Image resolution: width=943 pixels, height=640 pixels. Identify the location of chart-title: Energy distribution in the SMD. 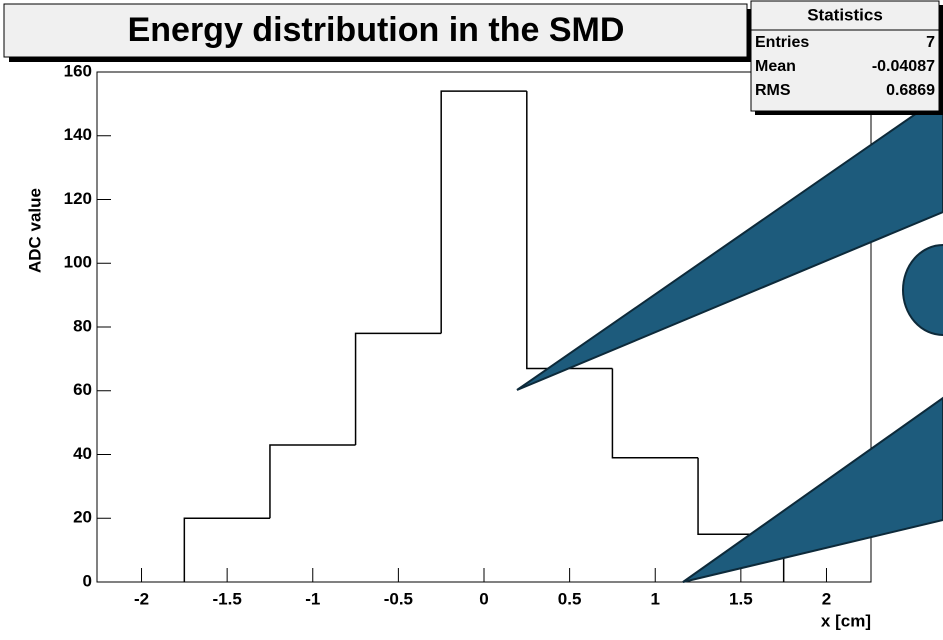
(376, 30).